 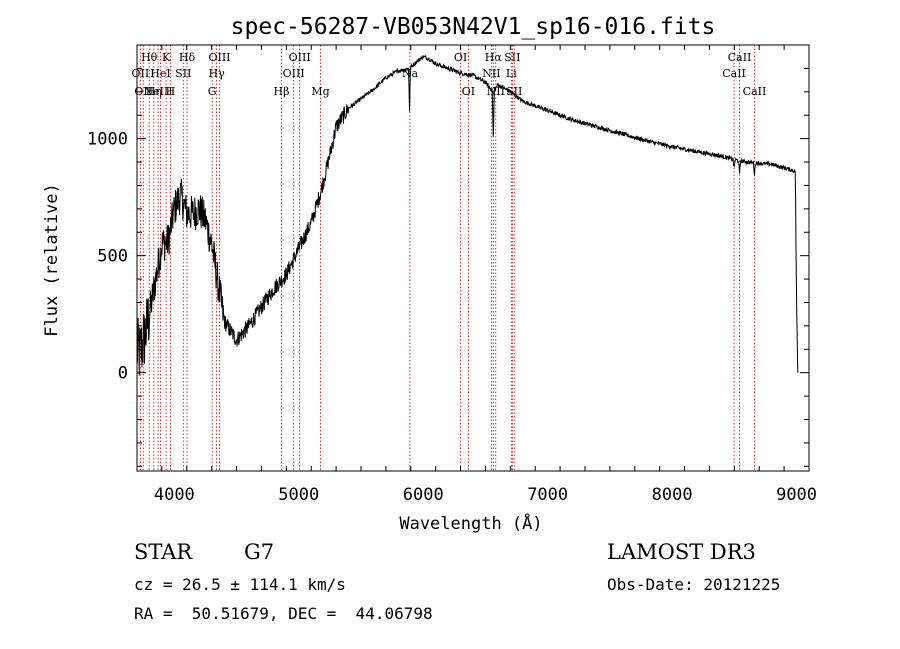 What do you see at coordinates (320, 91) in the screenshot?
I see `line-marker-label: Mg` at bounding box center [320, 91].